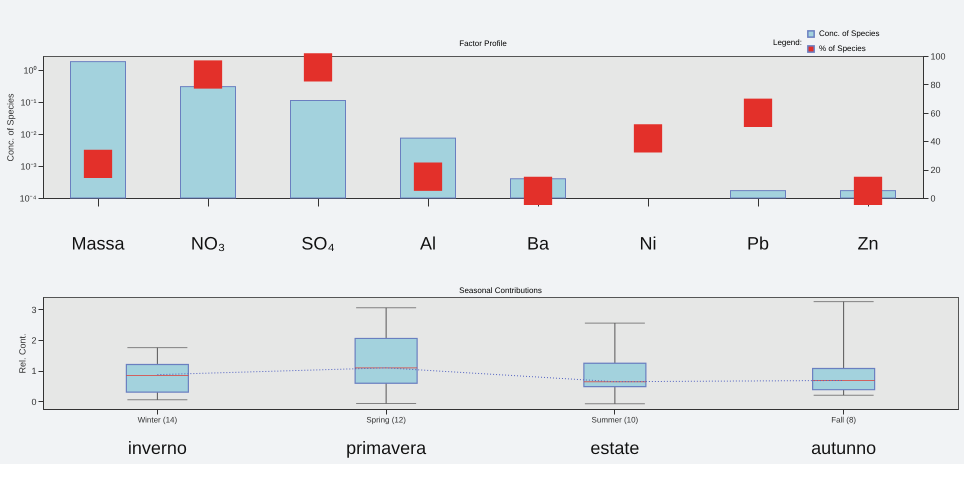 Image resolution: width=978 pixels, height=477 pixels. I want to click on y-tick-label: 2, so click(33, 340).